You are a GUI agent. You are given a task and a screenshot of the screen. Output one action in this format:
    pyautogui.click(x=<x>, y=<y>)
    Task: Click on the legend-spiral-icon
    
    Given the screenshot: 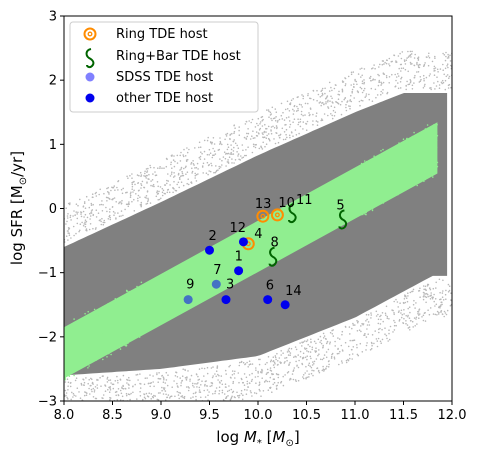 What is the action you would take?
    pyautogui.click(x=90, y=58)
    